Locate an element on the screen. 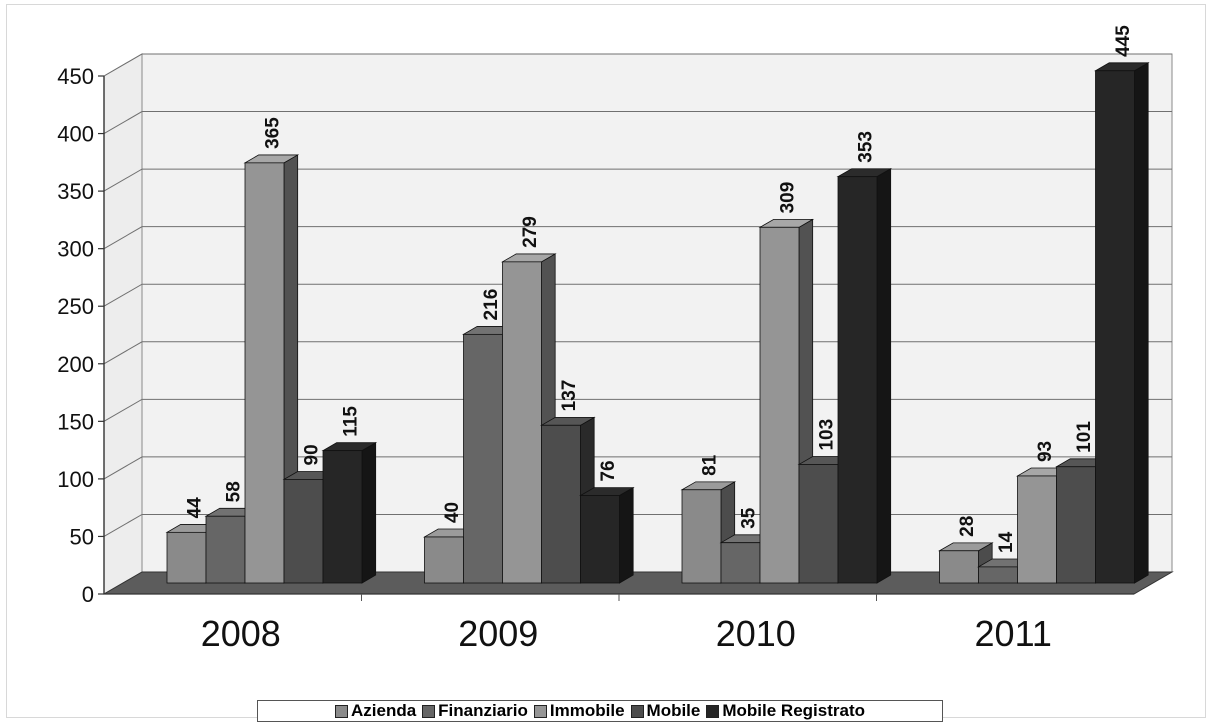 Image resolution: width=1212 pixels, height=722 pixels. bar-finanziario-2008 is located at coordinates (225, 549).